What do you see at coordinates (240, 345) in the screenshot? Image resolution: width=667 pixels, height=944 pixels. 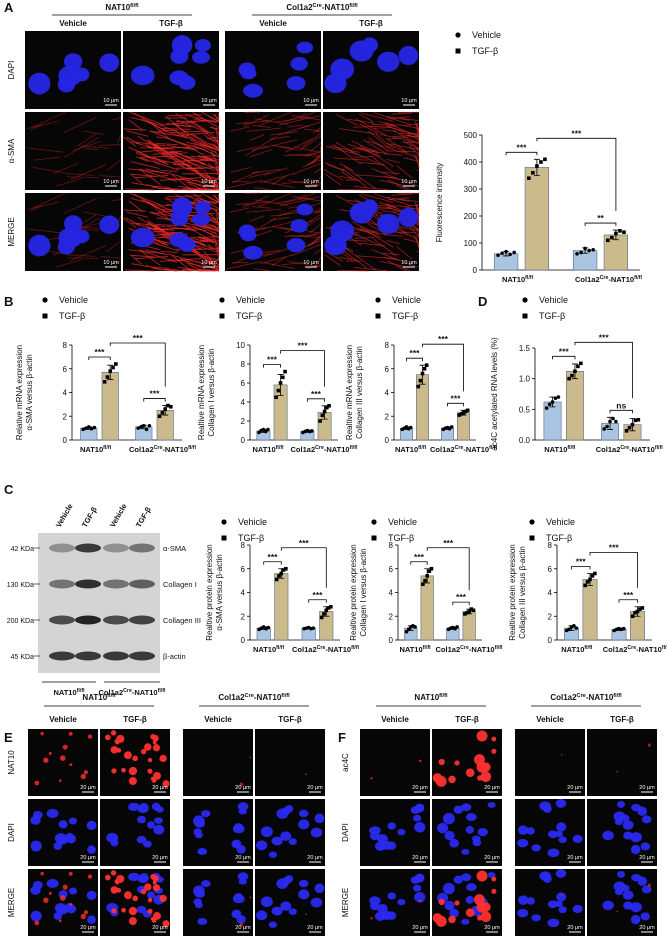 I see `y-tick-label: 10` at bounding box center [240, 345].